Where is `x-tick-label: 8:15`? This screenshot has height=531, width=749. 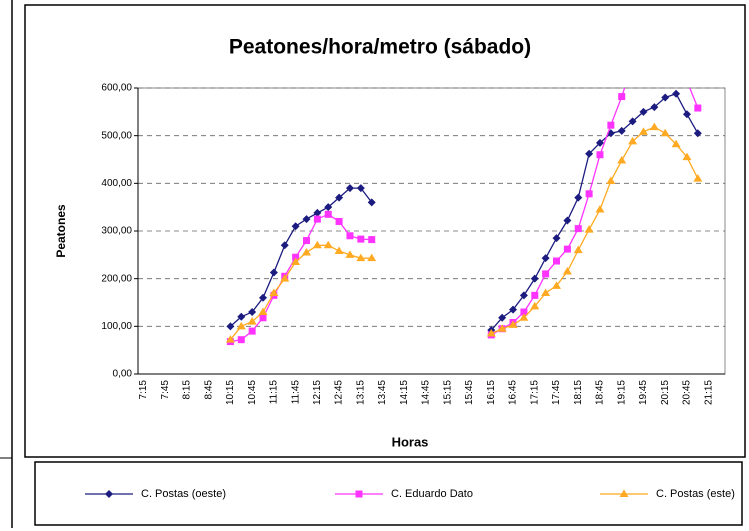 x-tick-label: 8:15 is located at coordinates (187, 390).